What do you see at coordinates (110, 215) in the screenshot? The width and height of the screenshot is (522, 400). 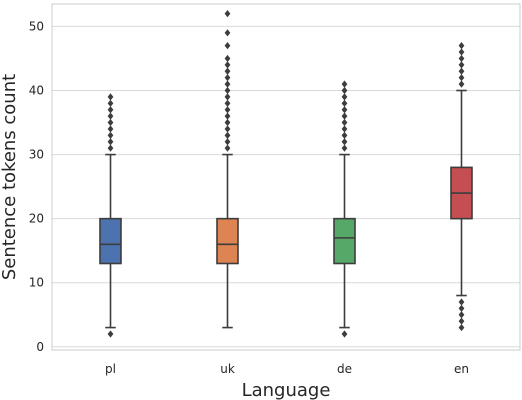 I see `box-pl` at bounding box center [110, 215].